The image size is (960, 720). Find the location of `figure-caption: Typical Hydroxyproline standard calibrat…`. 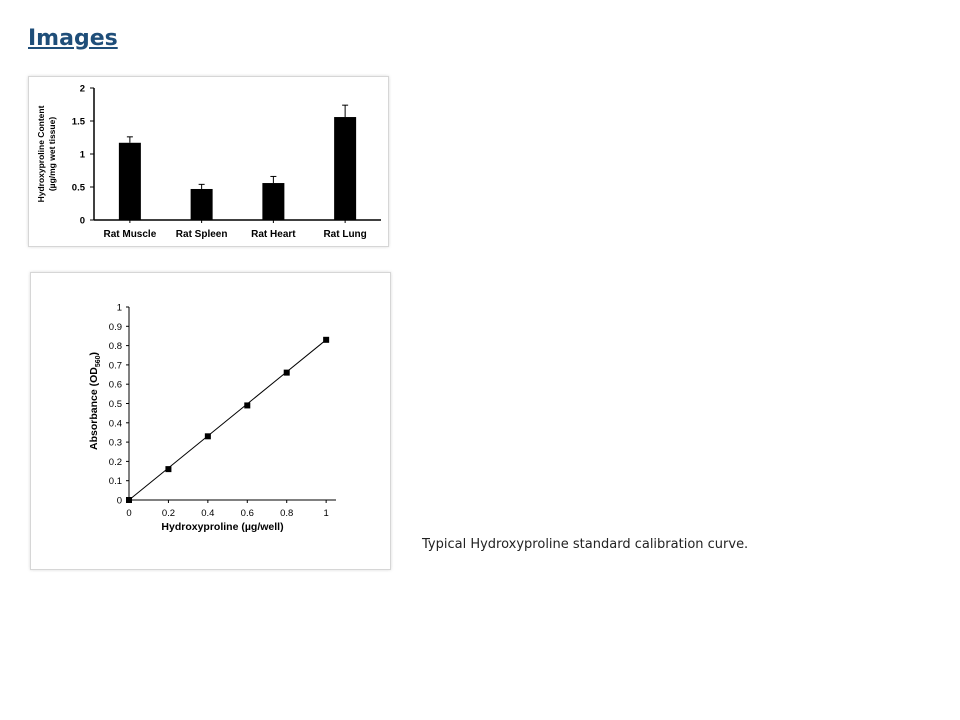

figure-caption: Typical Hydroxyproline standard calibrat… is located at coordinates (585, 544).